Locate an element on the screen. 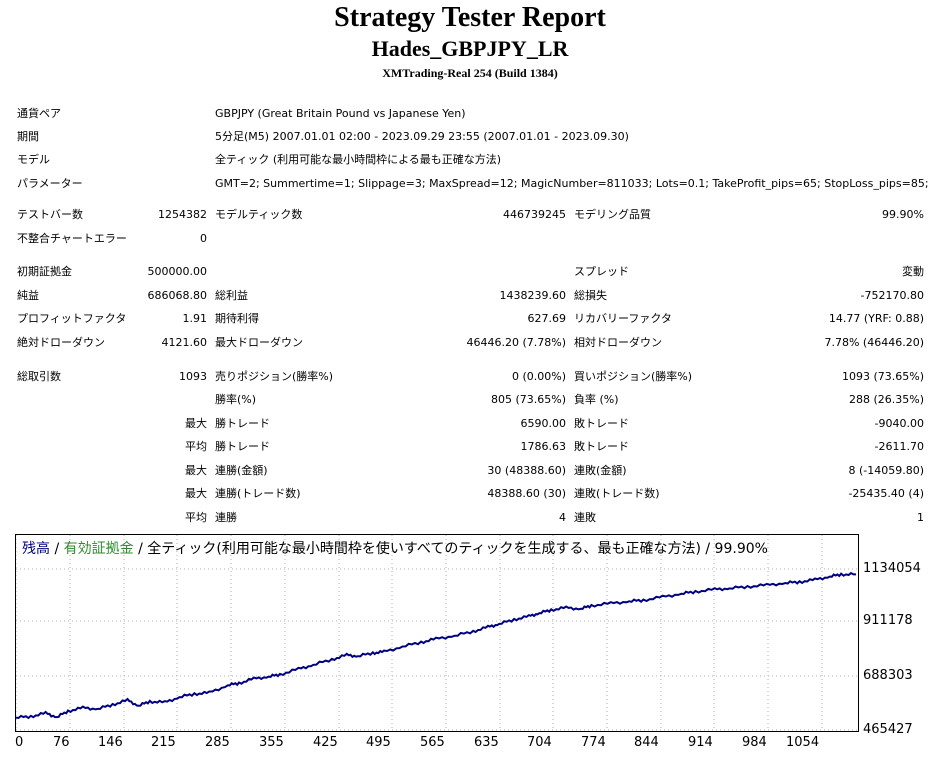 This screenshot has height=761, width=940. consec-loss-amt-label: 連敗(金額) is located at coordinates (600, 470).